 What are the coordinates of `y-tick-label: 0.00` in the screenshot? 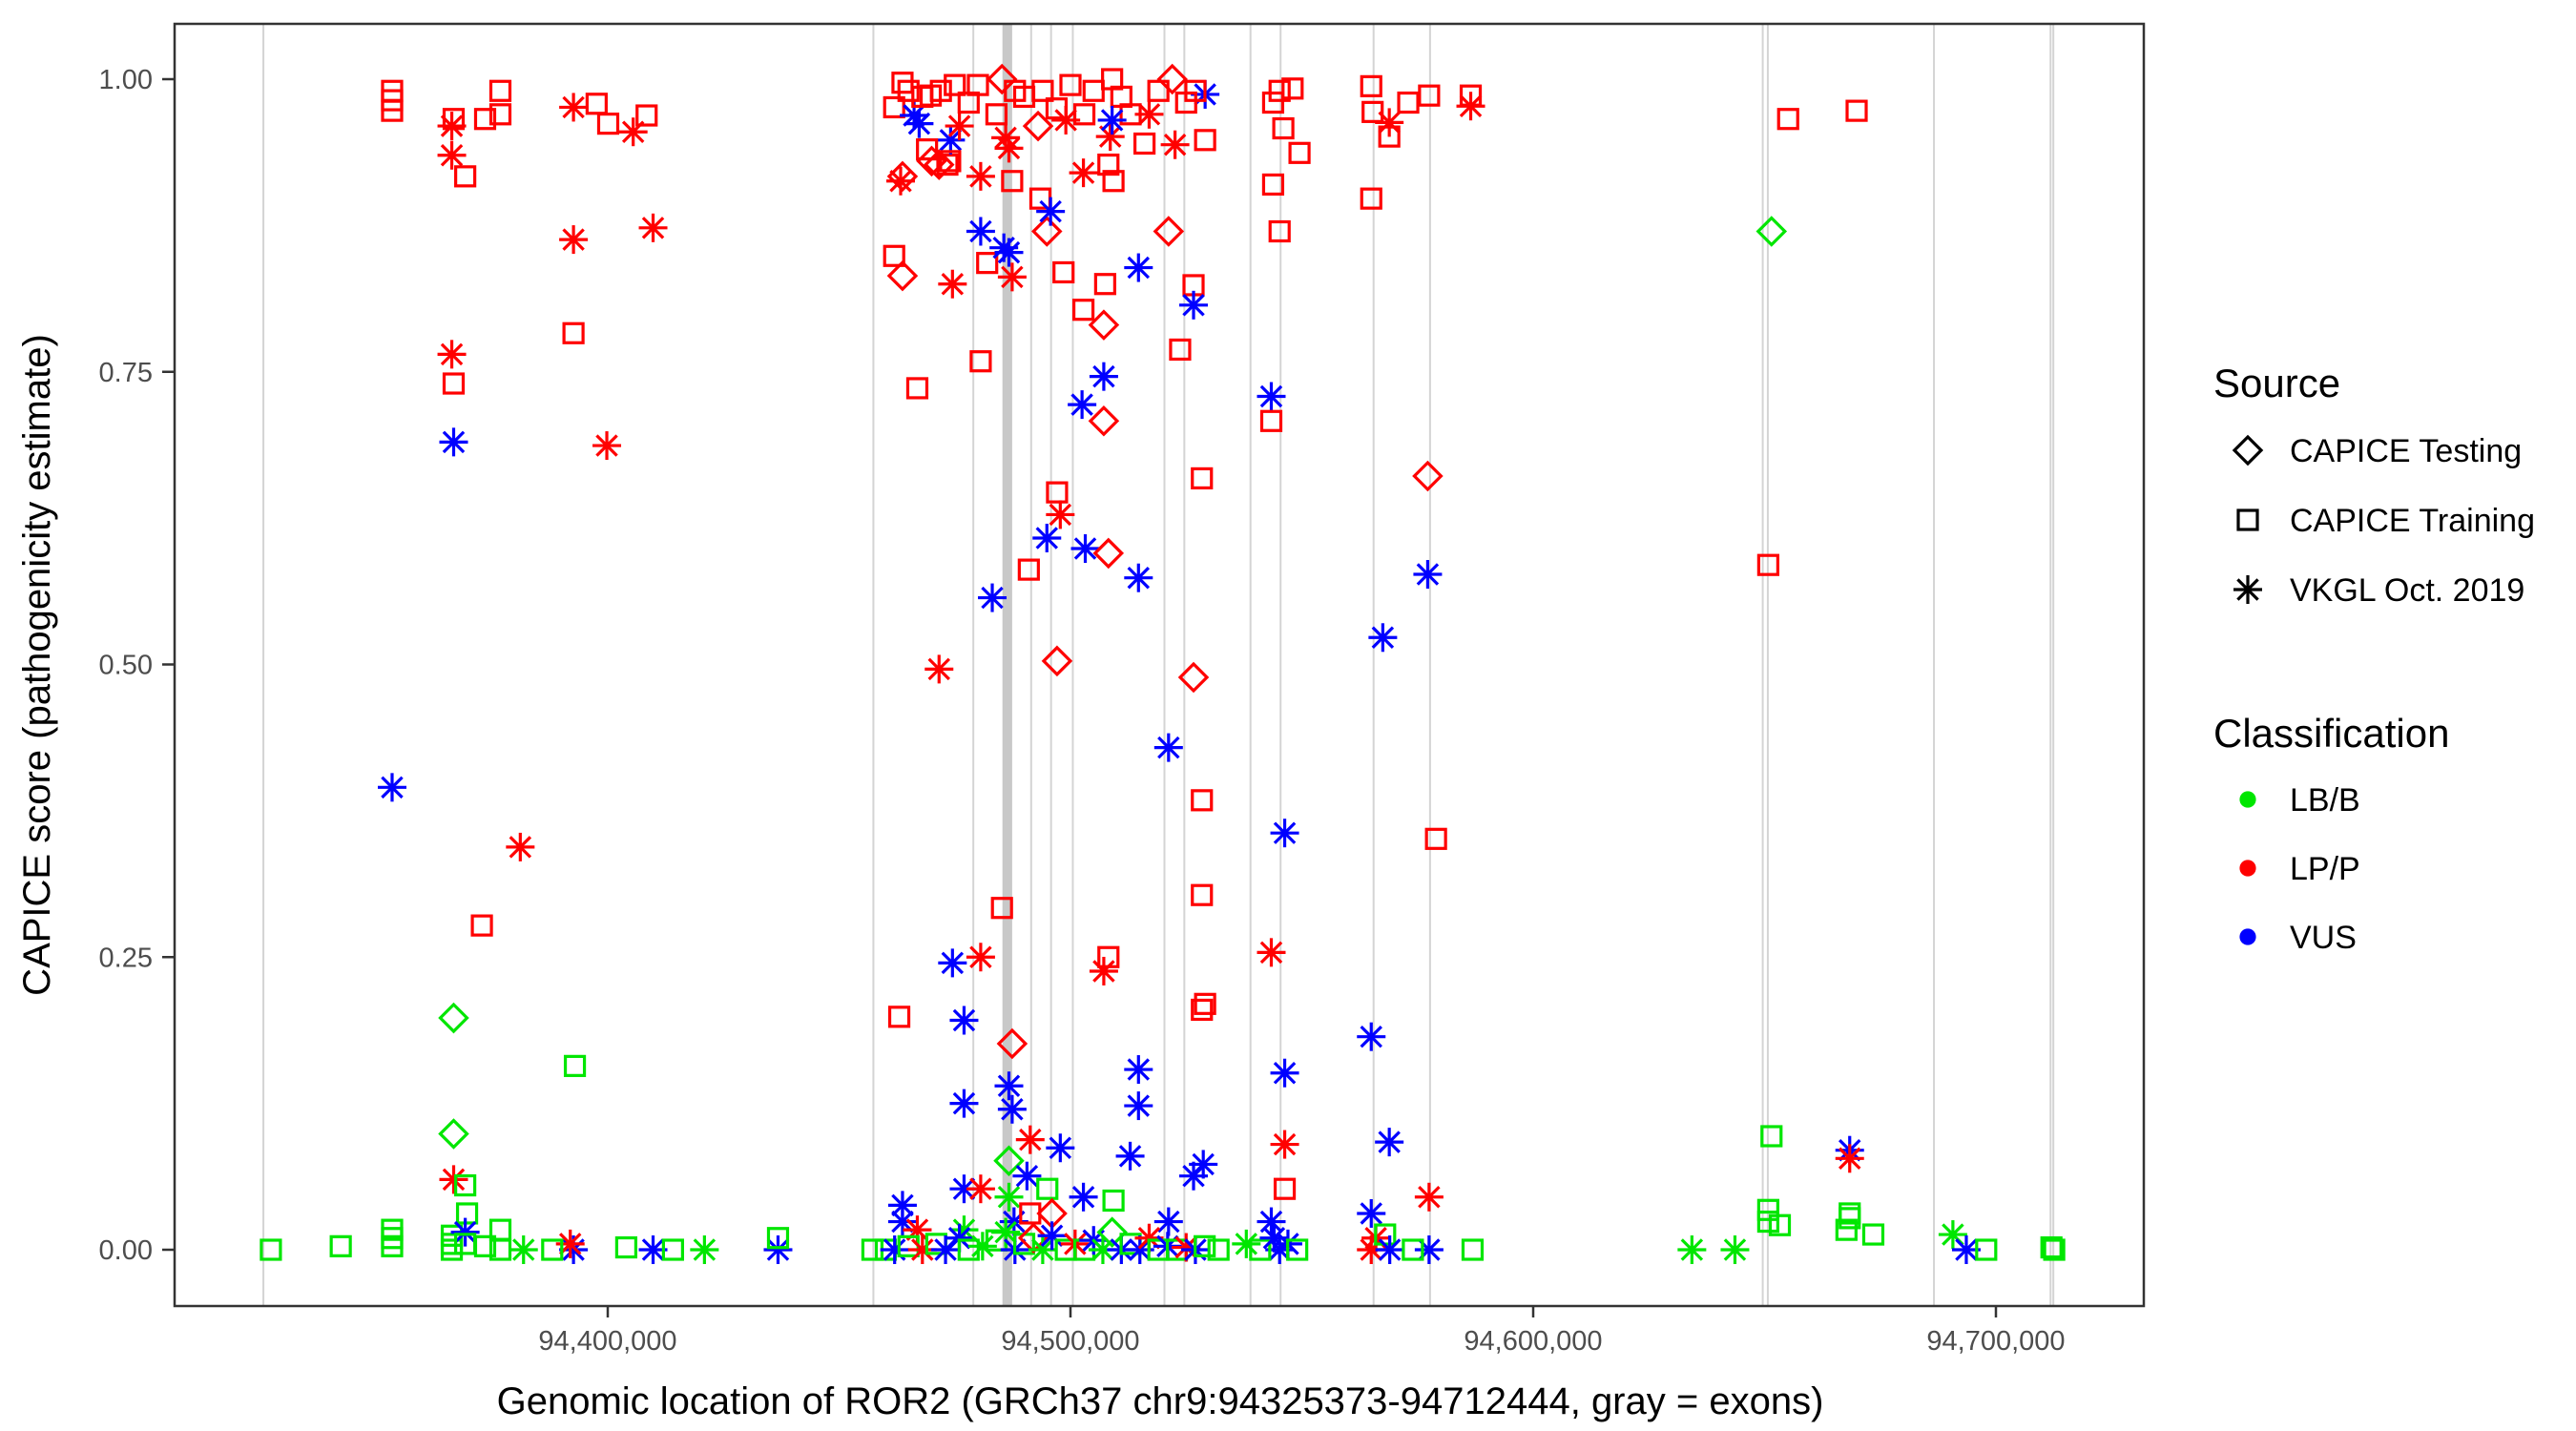 It's located at (126, 1250).